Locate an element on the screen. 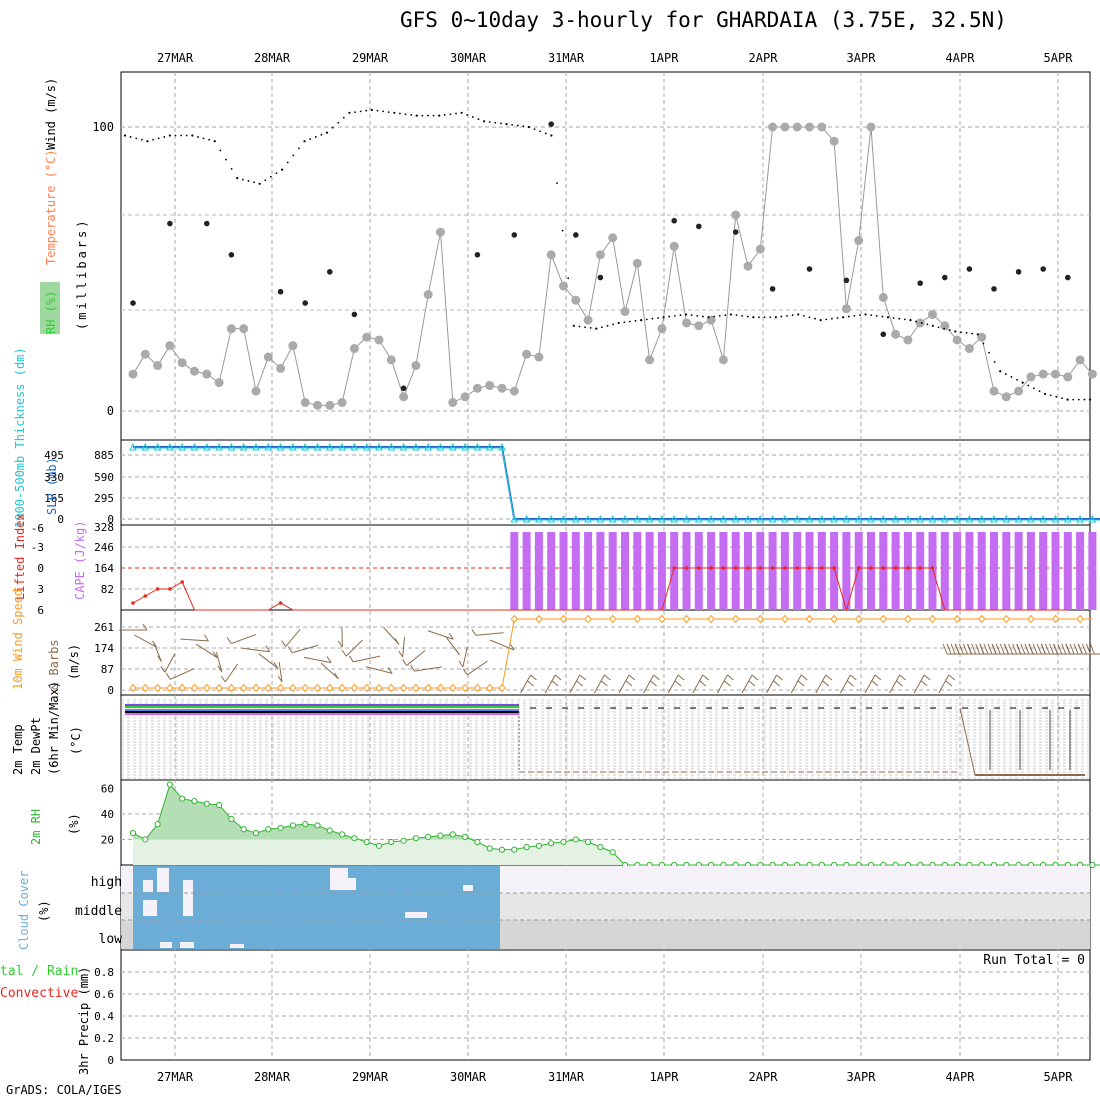  cloud-panel: high middle low Cloud Cover (%) is located at coordinates (553, 908).